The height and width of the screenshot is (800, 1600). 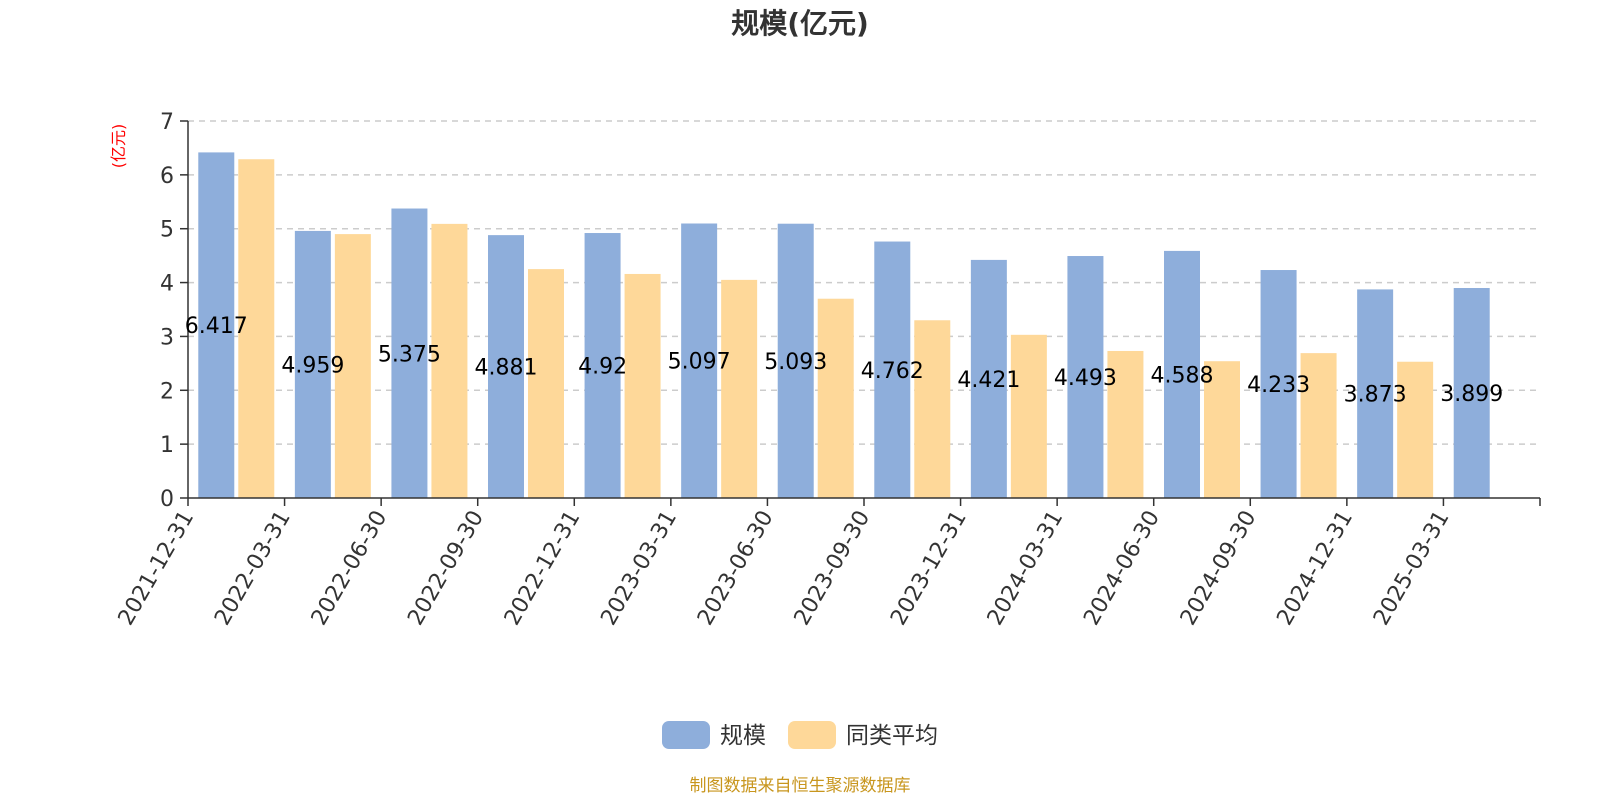 What do you see at coordinates (1412, 568) in the screenshot?
I see `x-tick-label: 2025-03-31` at bounding box center [1412, 568].